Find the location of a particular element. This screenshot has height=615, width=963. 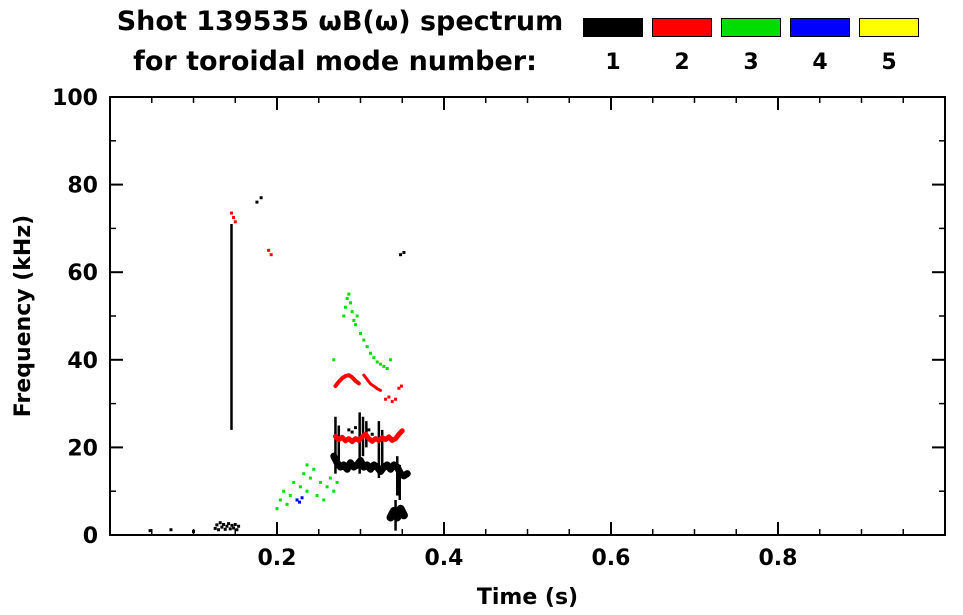

series-n3 is located at coordinates (334, 401).